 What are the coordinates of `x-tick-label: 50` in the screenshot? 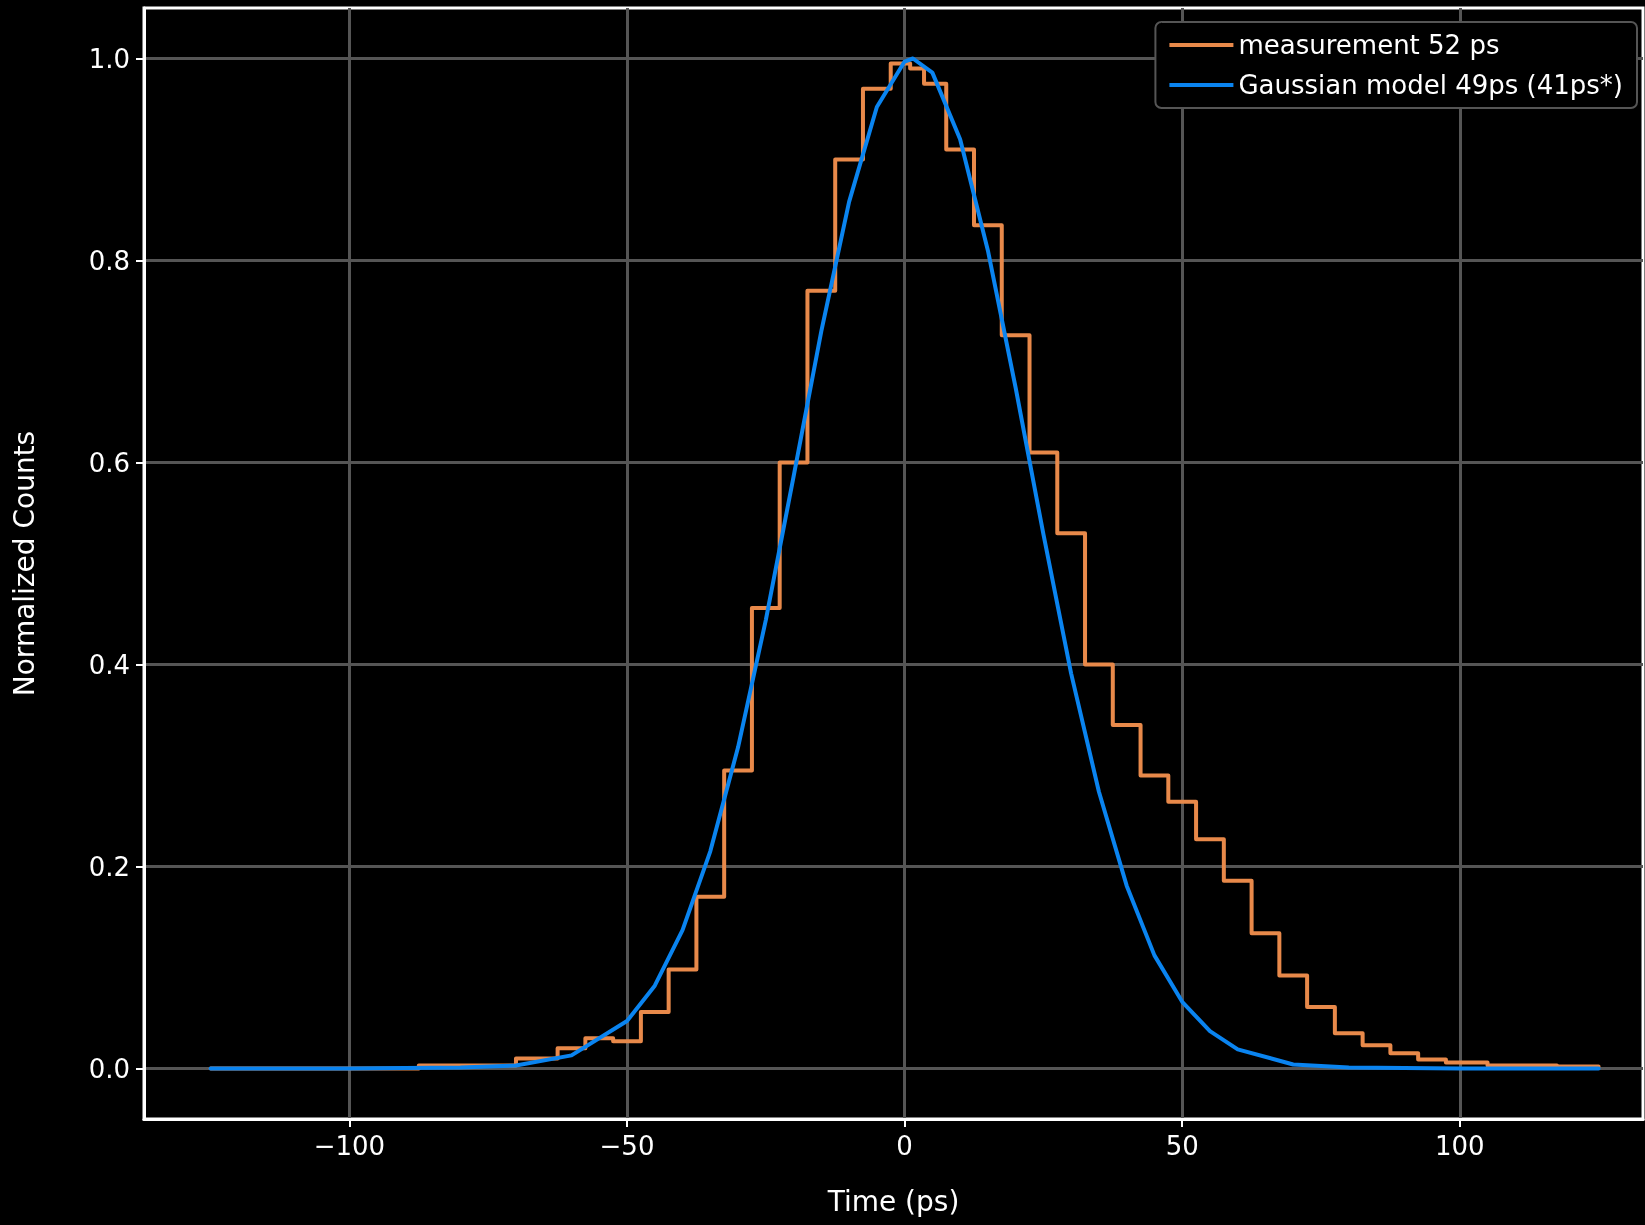 It's located at (1182, 1146).